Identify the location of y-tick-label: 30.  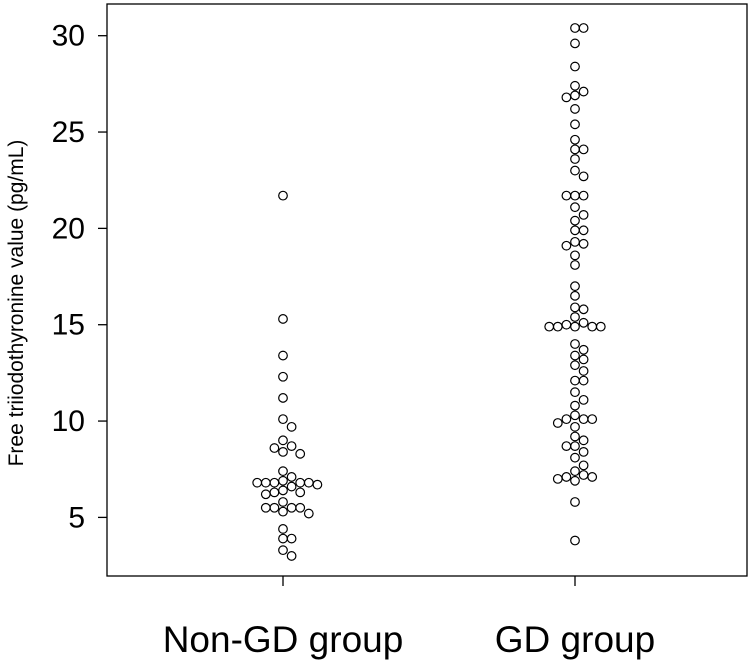
(68, 36).